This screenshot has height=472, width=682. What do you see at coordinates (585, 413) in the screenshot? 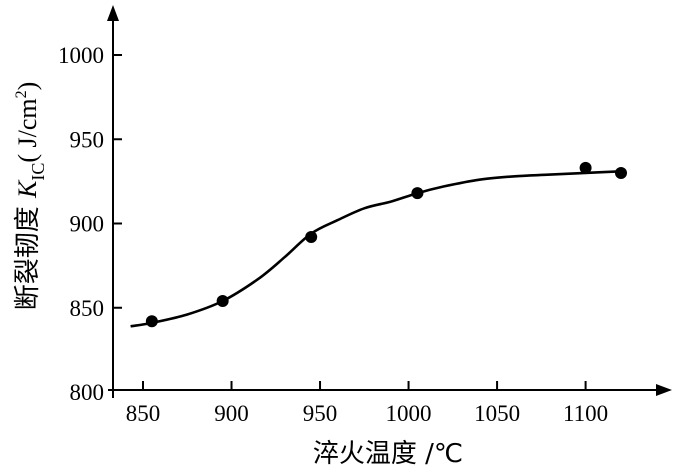
I see `x-tick-label: 1100` at bounding box center [585, 413].